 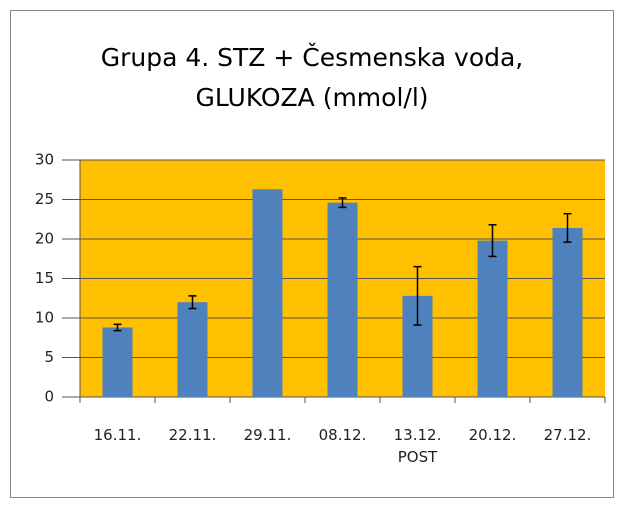 What do you see at coordinates (44, 318) in the screenshot?
I see `y-tick-label: 10` at bounding box center [44, 318].